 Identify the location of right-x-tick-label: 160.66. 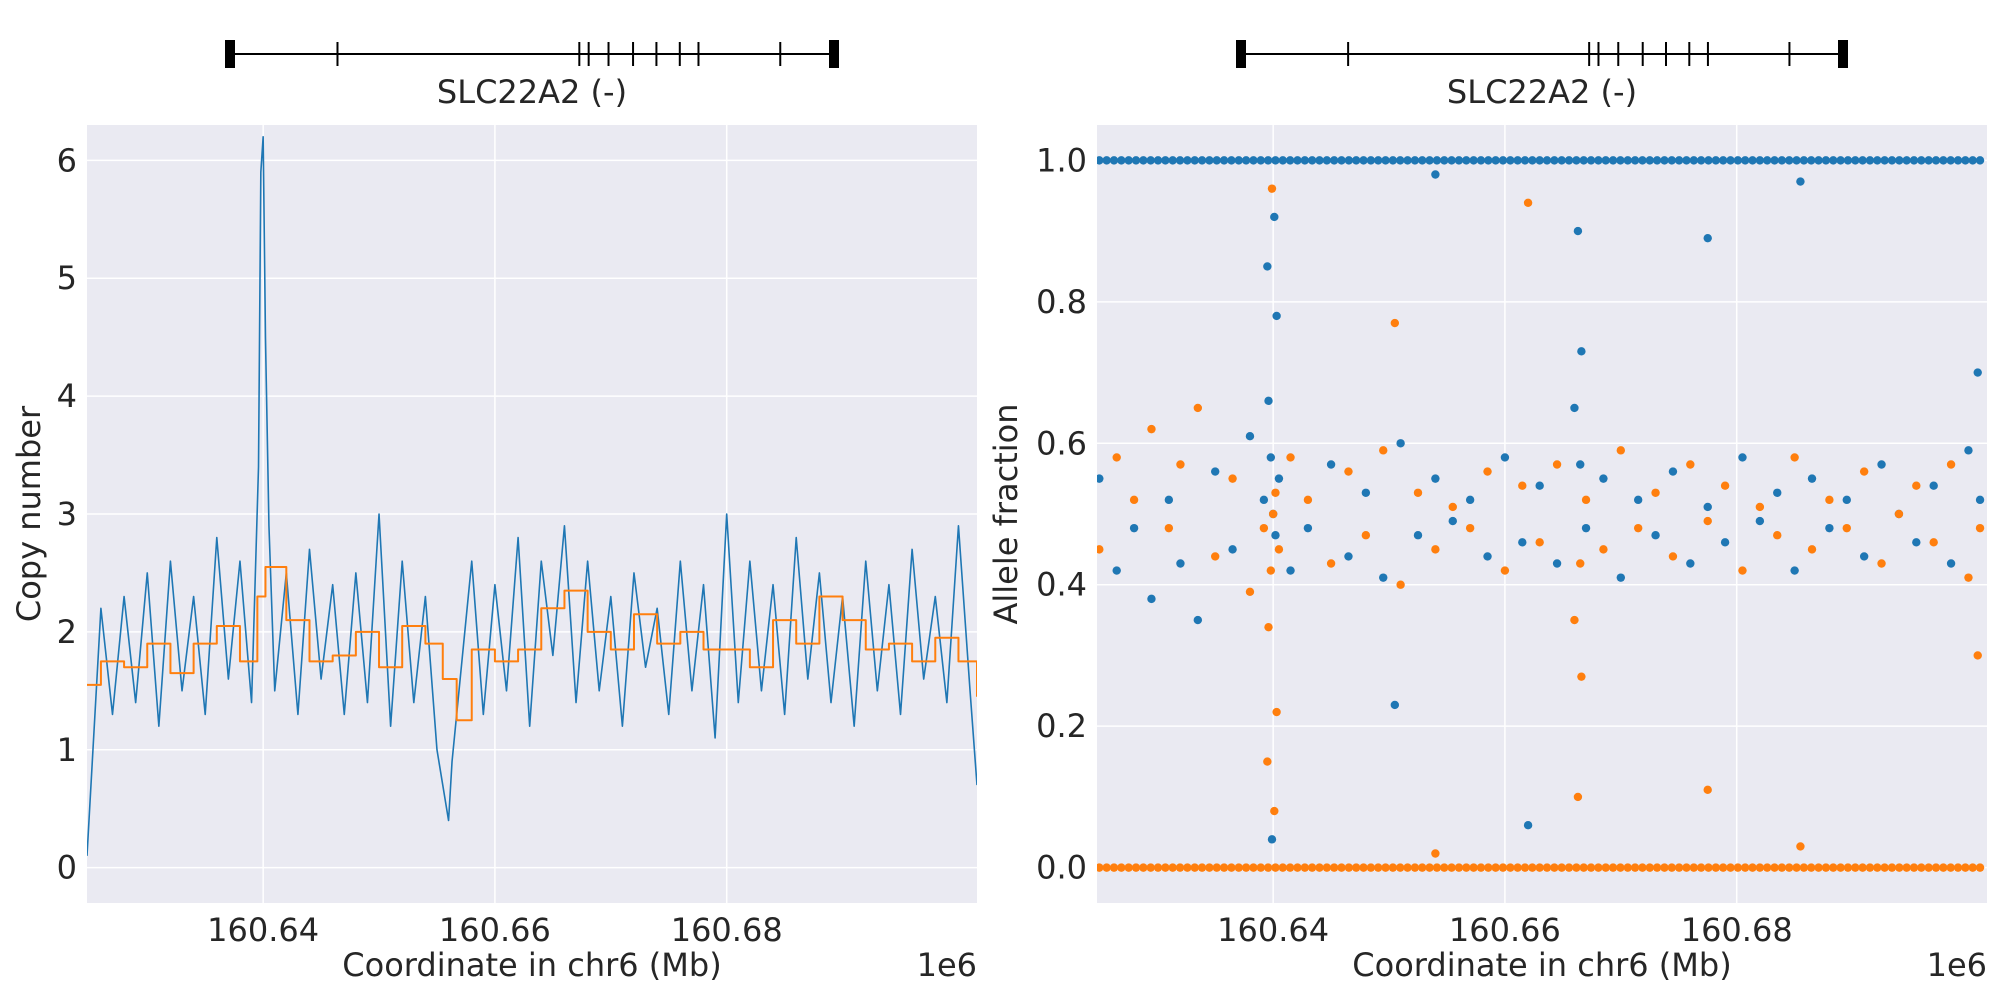
(1505, 930).